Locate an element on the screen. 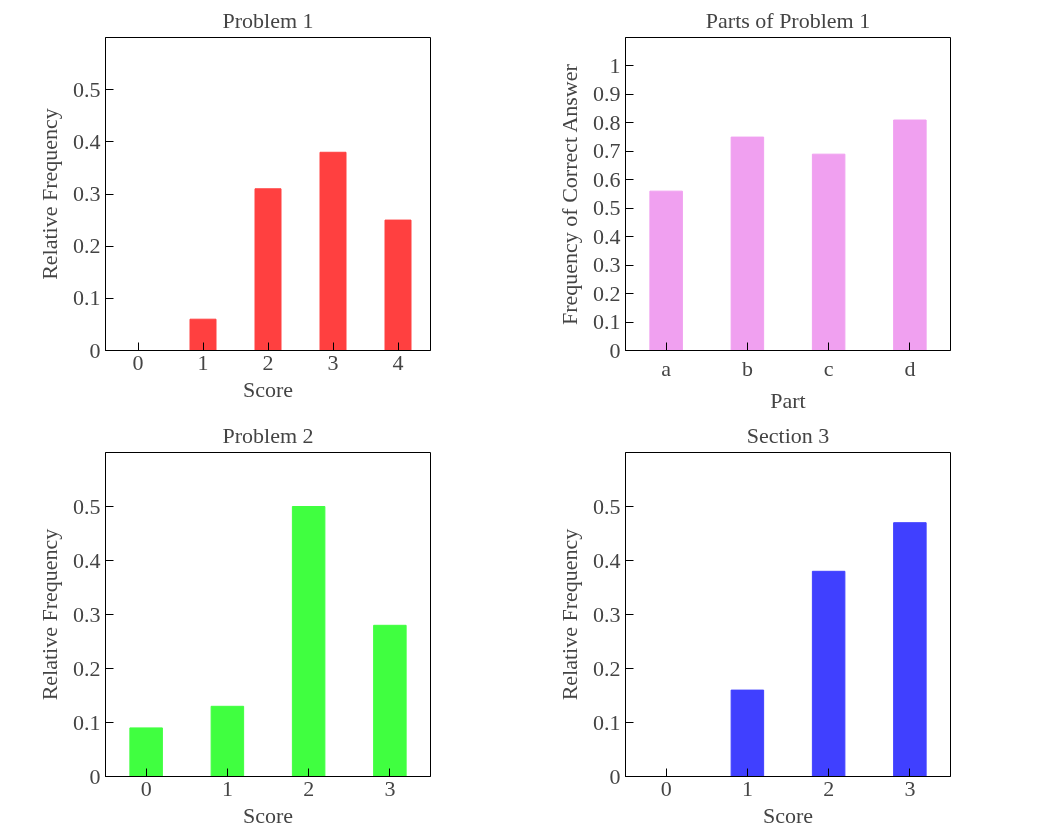 This screenshot has width=1044, height=835. chart-title: Problem 2 is located at coordinates (268, 435).